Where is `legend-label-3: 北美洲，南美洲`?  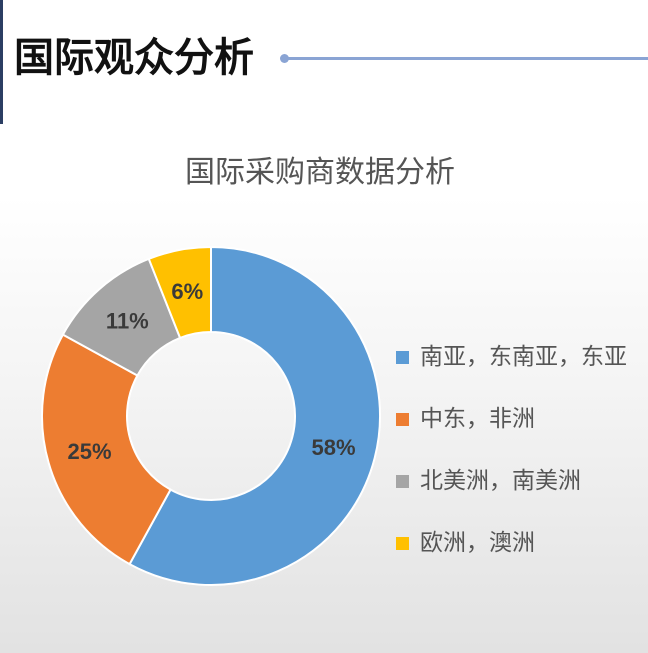
legend-label-3: 北美洲，南美洲 is located at coordinates (500, 481).